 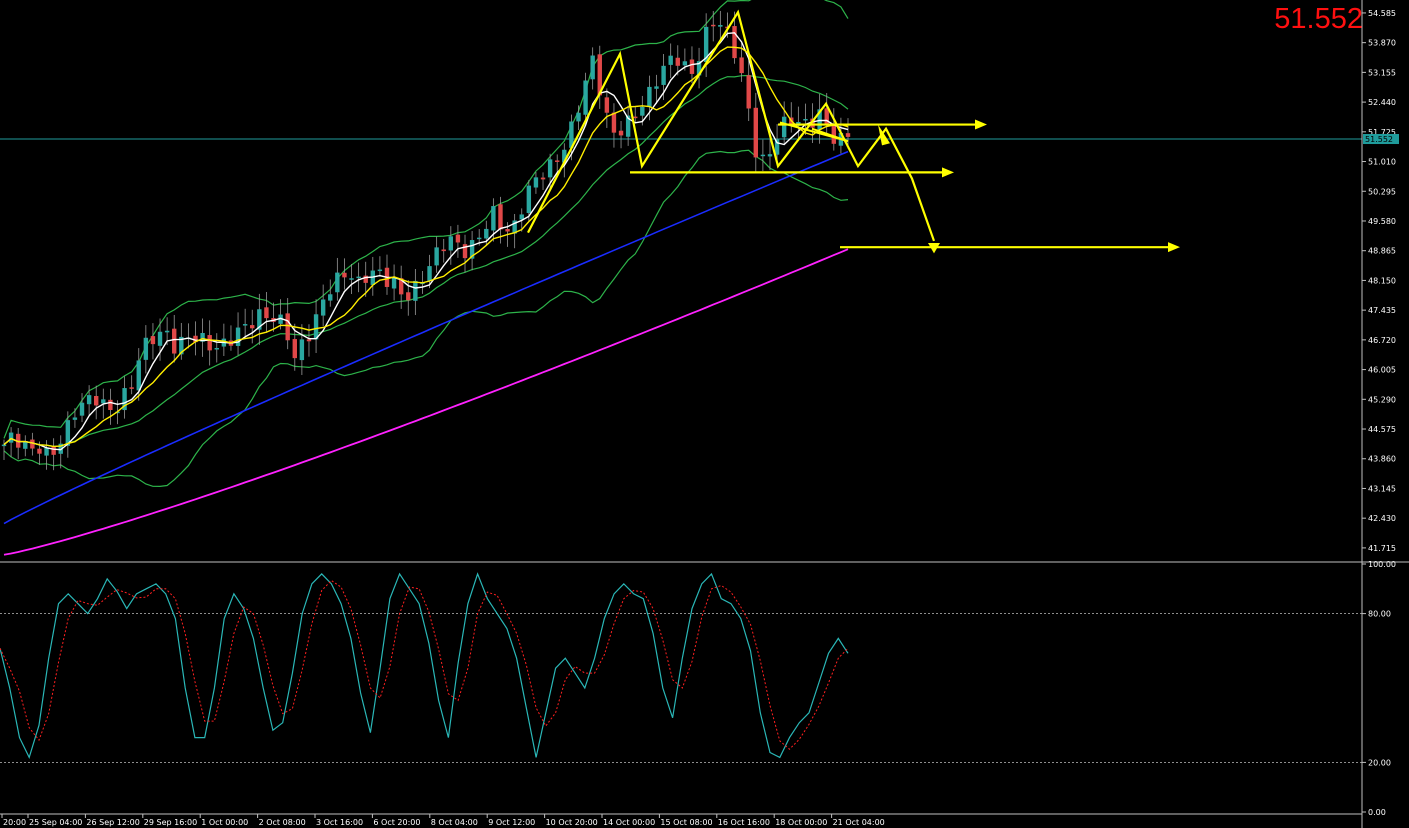 I want to click on time-label: 10 Oct 20:00, so click(x=572, y=822).